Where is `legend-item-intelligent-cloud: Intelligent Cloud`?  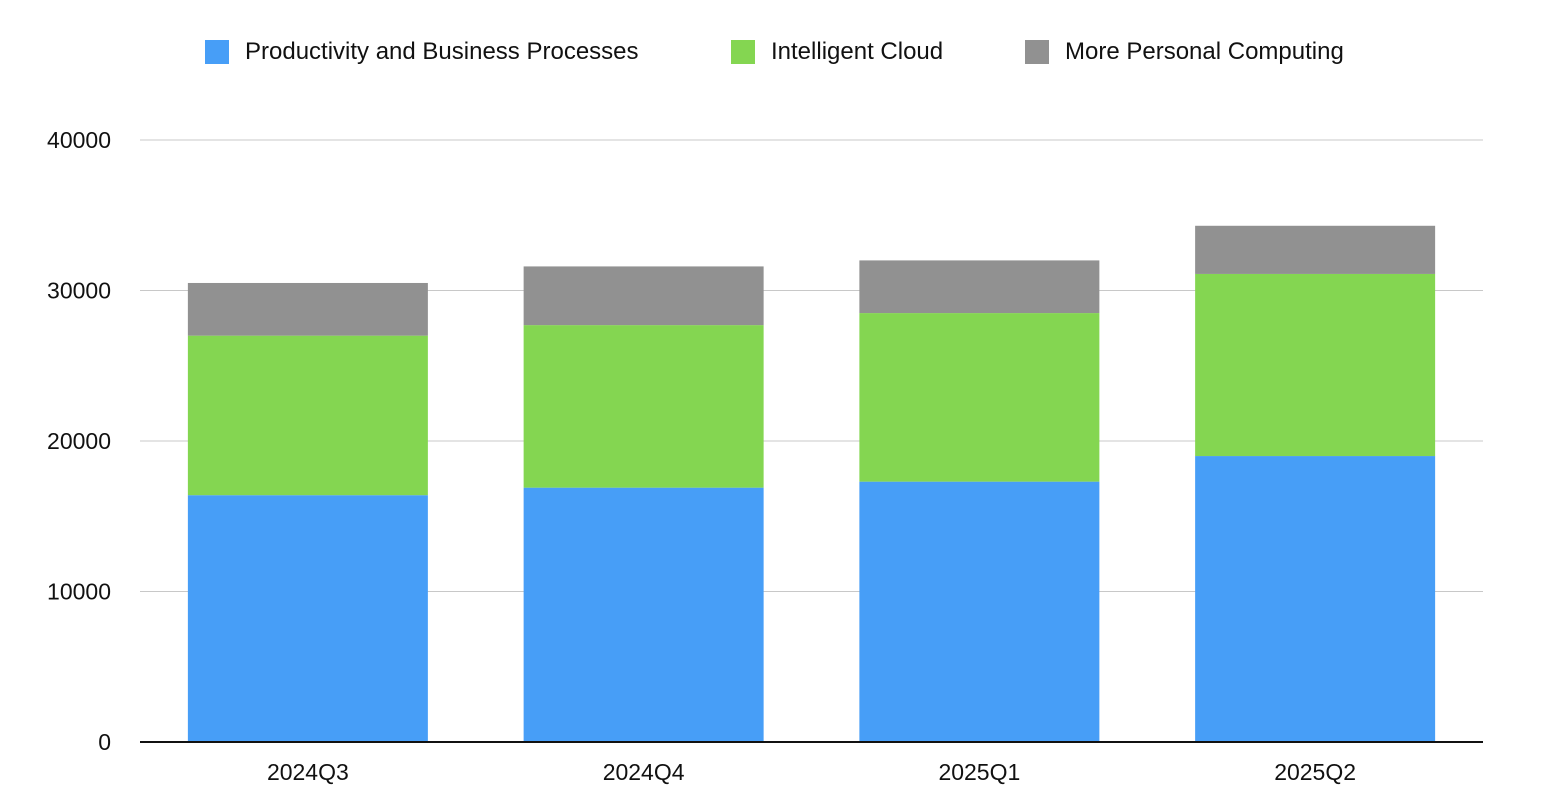
legend-item-intelligent-cloud: Intelligent Cloud is located at coordinates (837, 52).